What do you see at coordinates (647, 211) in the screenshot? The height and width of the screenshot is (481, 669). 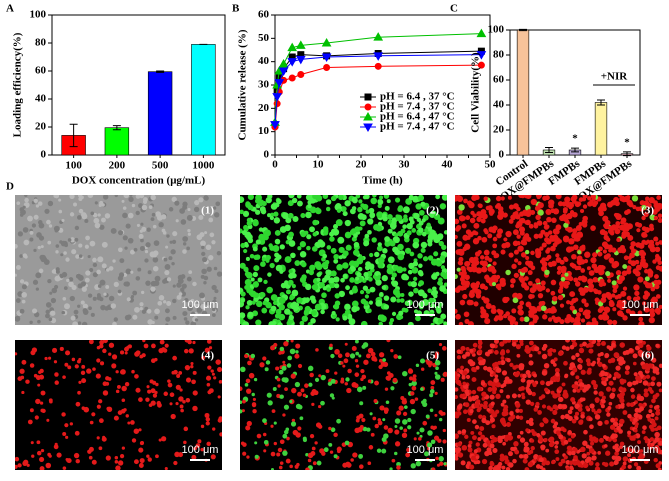 I see `image-label: (3)` at bounding box center [647, 211].